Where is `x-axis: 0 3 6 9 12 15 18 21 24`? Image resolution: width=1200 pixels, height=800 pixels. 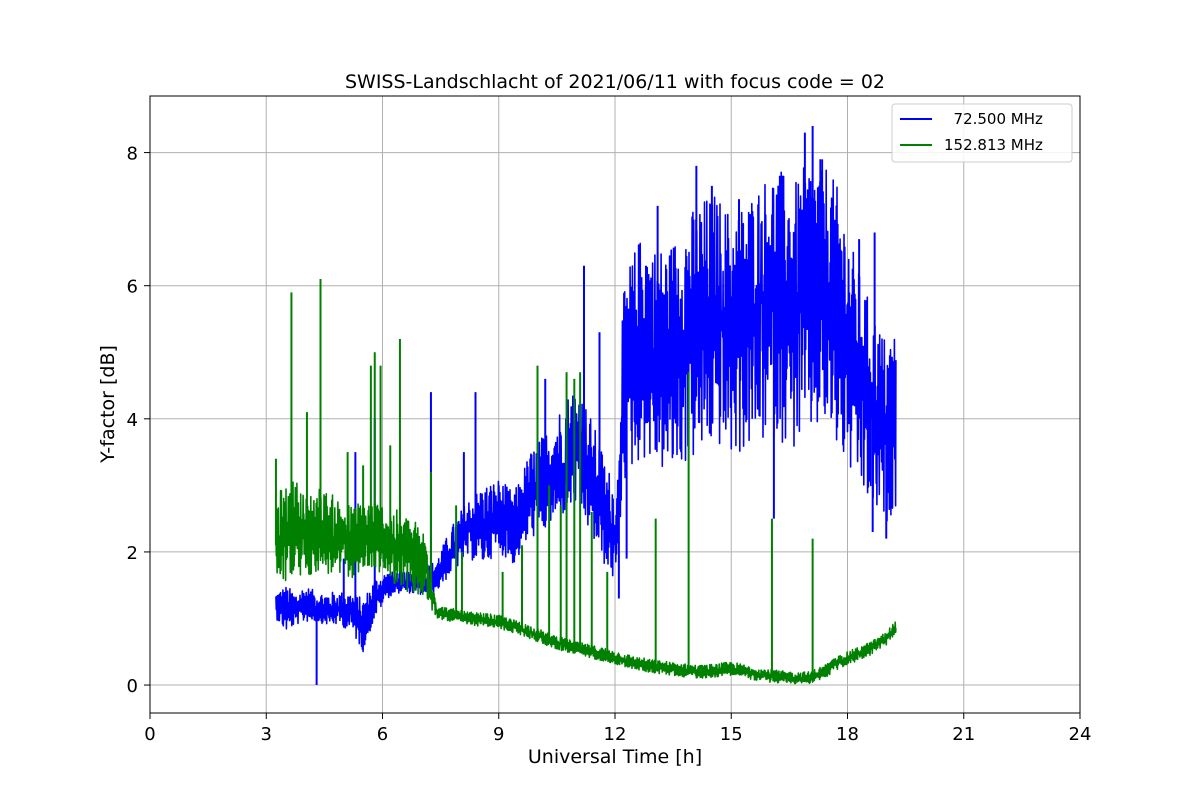 x-axis: 0 3 6 9 12 15 18 21 24 is located at coordinates (617, 729).